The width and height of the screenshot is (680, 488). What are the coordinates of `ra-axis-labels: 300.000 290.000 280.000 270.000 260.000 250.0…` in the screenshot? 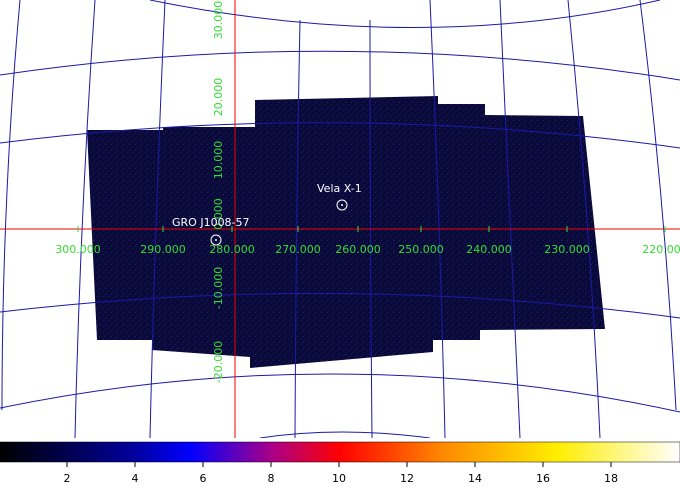 It's located at (367, 241).